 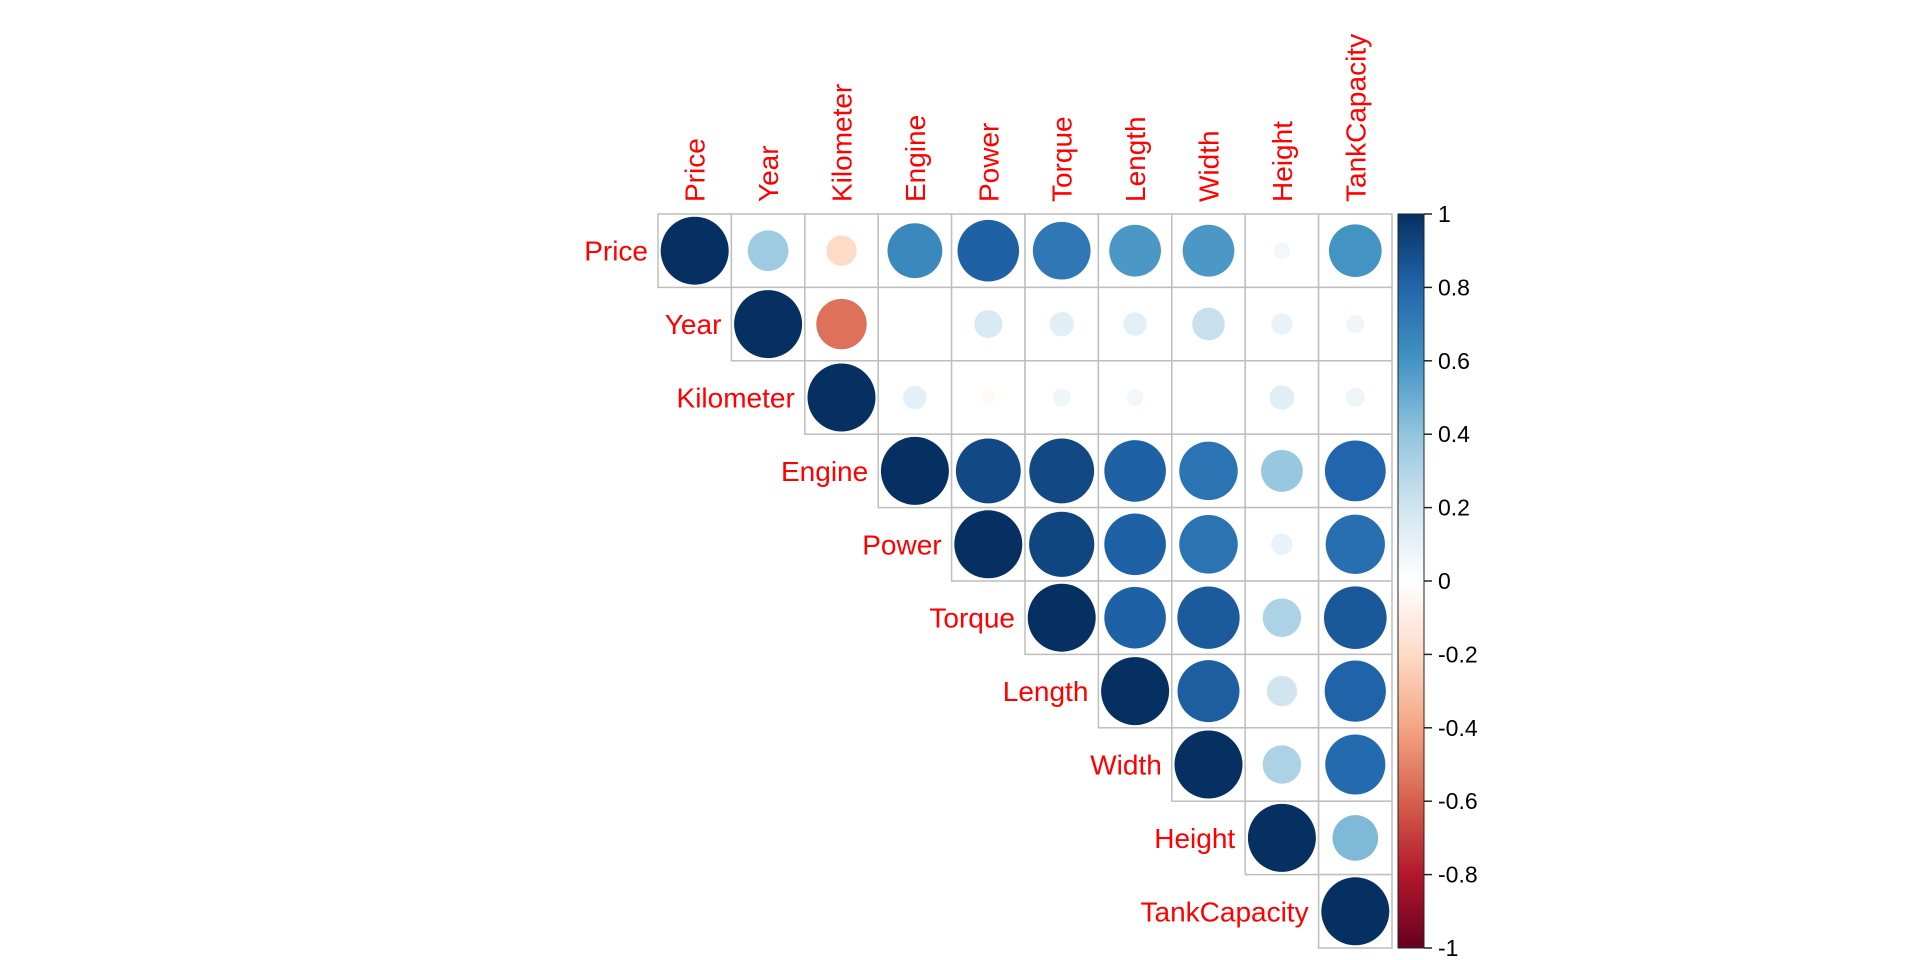 What do you see at coordinates (1225, 911) in the screenshot?
I see `row-label: TankCapacity` at bounding box center [1225, 911].